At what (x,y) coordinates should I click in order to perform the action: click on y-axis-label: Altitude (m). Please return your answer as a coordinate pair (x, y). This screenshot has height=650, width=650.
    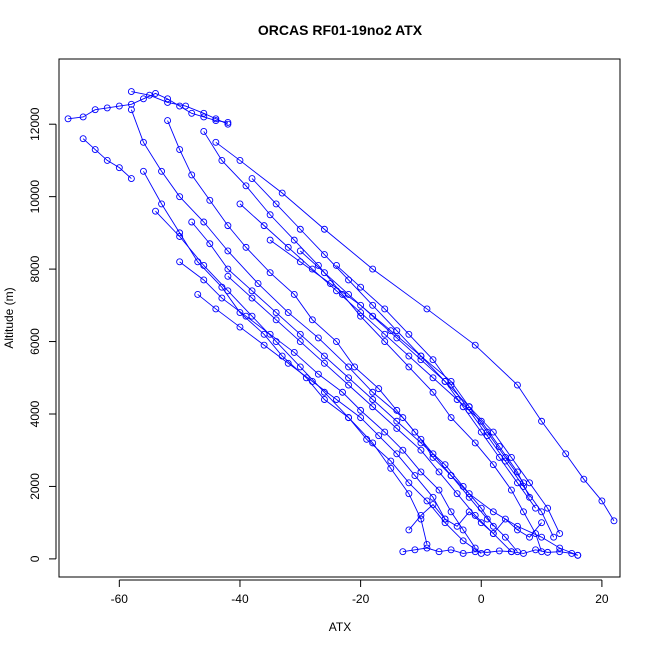
    Looking at the image, I should click on (9, 317).